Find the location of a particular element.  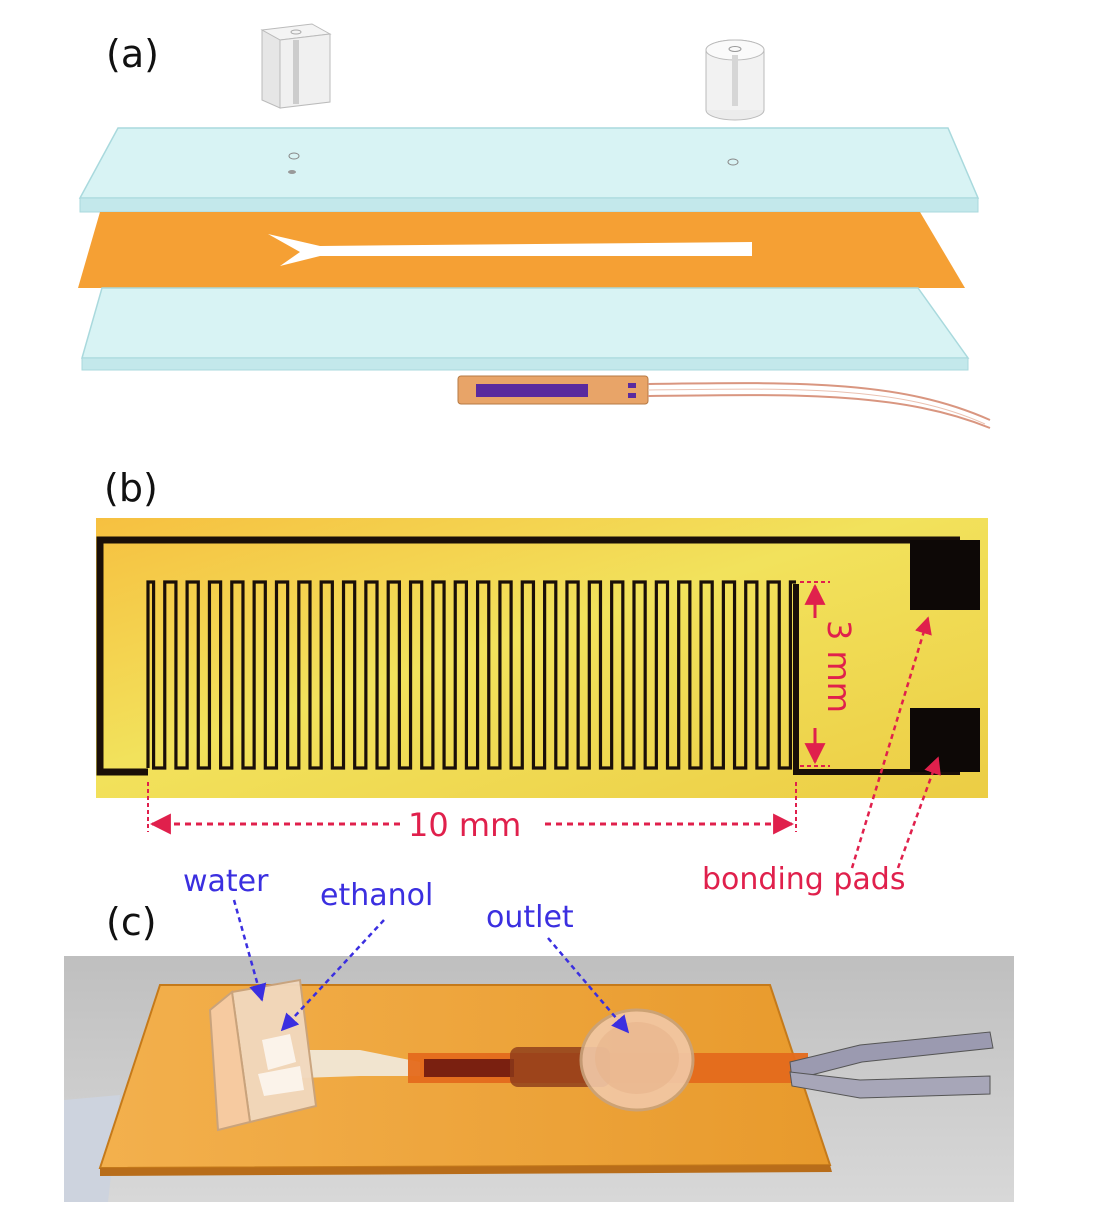

bonding-pad-bottom is located at coordinates (945, 740).